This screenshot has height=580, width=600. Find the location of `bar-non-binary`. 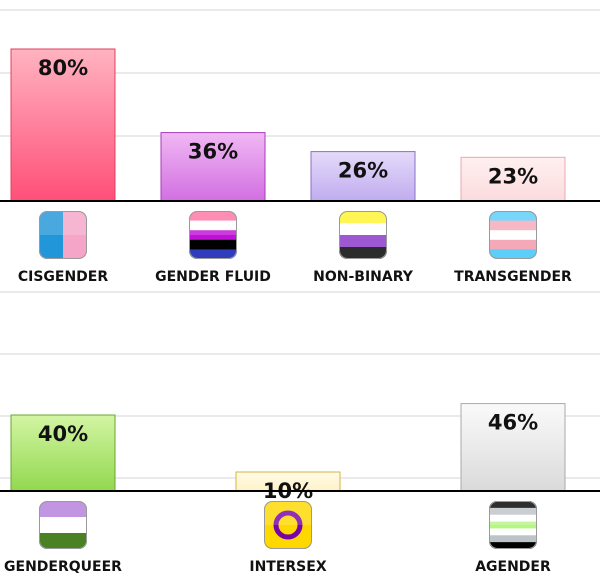

bar-non-binary is located at coordinates (363, 176).